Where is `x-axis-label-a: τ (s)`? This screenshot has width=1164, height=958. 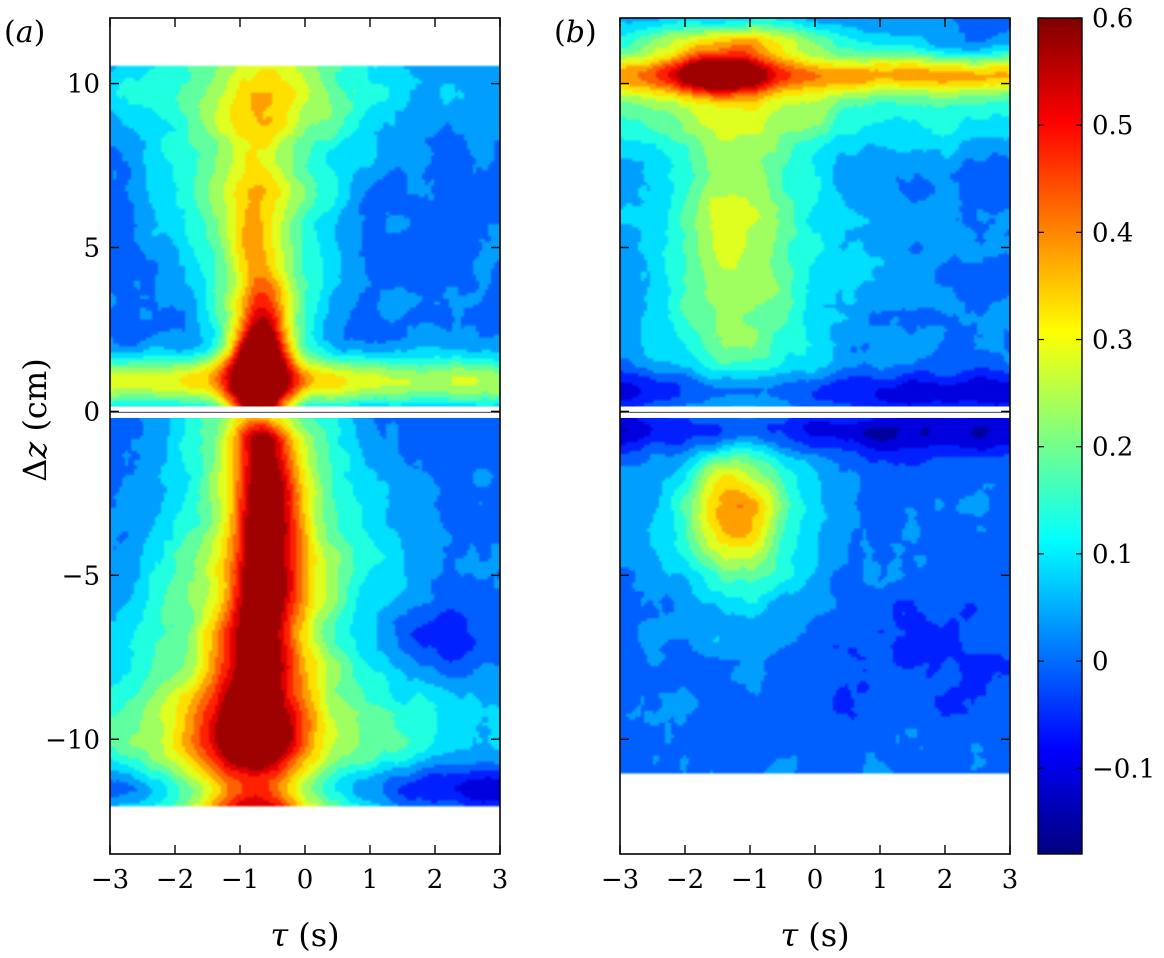 x-axis-label-a: τ (s) is located at coordinates (304, 935).